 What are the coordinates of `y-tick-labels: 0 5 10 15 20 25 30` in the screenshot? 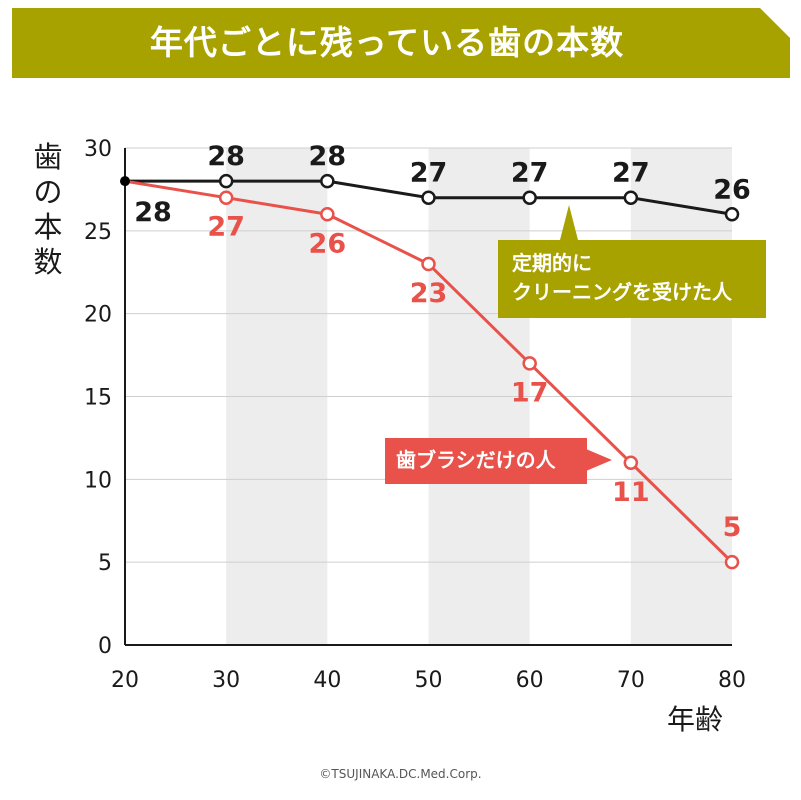 It's located at (98, 398).